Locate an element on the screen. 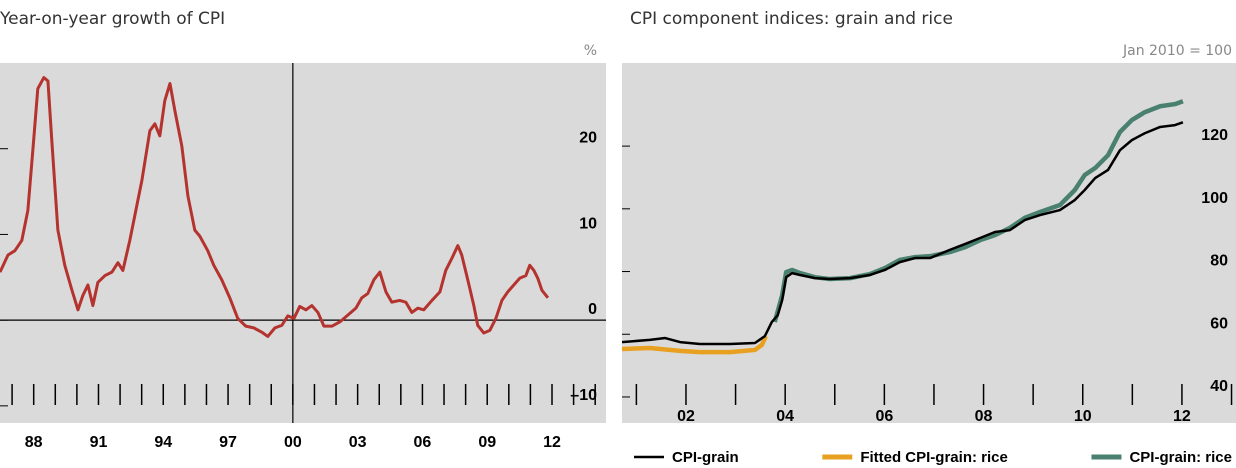 This screenshot has height=468, width=1236. legend-label: CPI-grain is located at coordinates (705, 457).